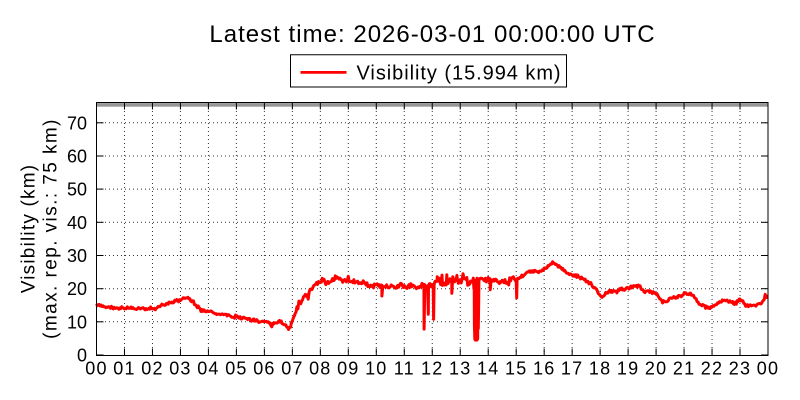  Describe the element at coordinates (29, 229) in the screenshot. I see `svg-text: Visibility (km)` at that location.